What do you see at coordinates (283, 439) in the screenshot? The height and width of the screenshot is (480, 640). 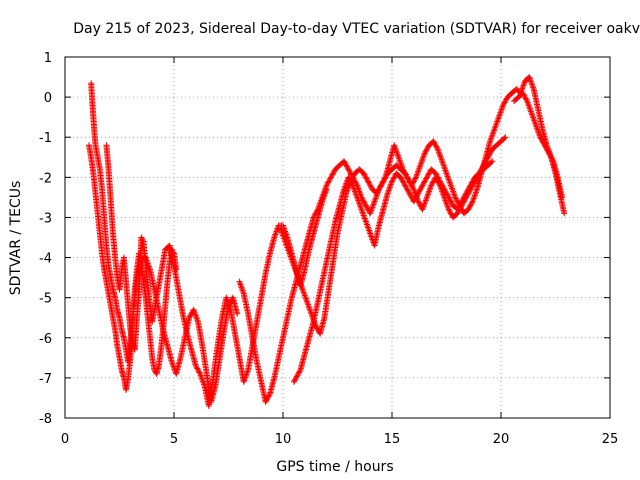 I see `x-tick-label: 10` at bounding box center [283, 439].